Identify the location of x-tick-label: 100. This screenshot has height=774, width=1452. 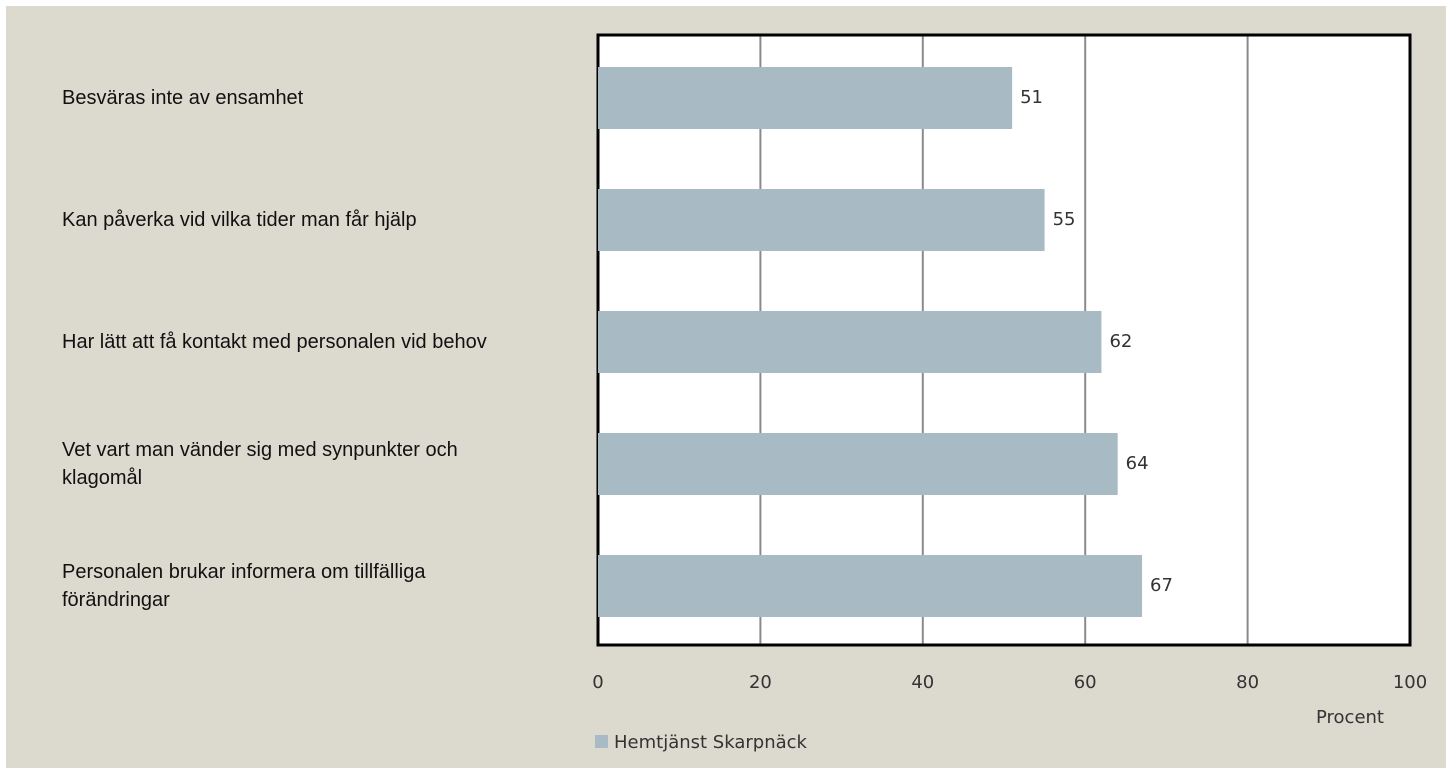
(1410, 682).